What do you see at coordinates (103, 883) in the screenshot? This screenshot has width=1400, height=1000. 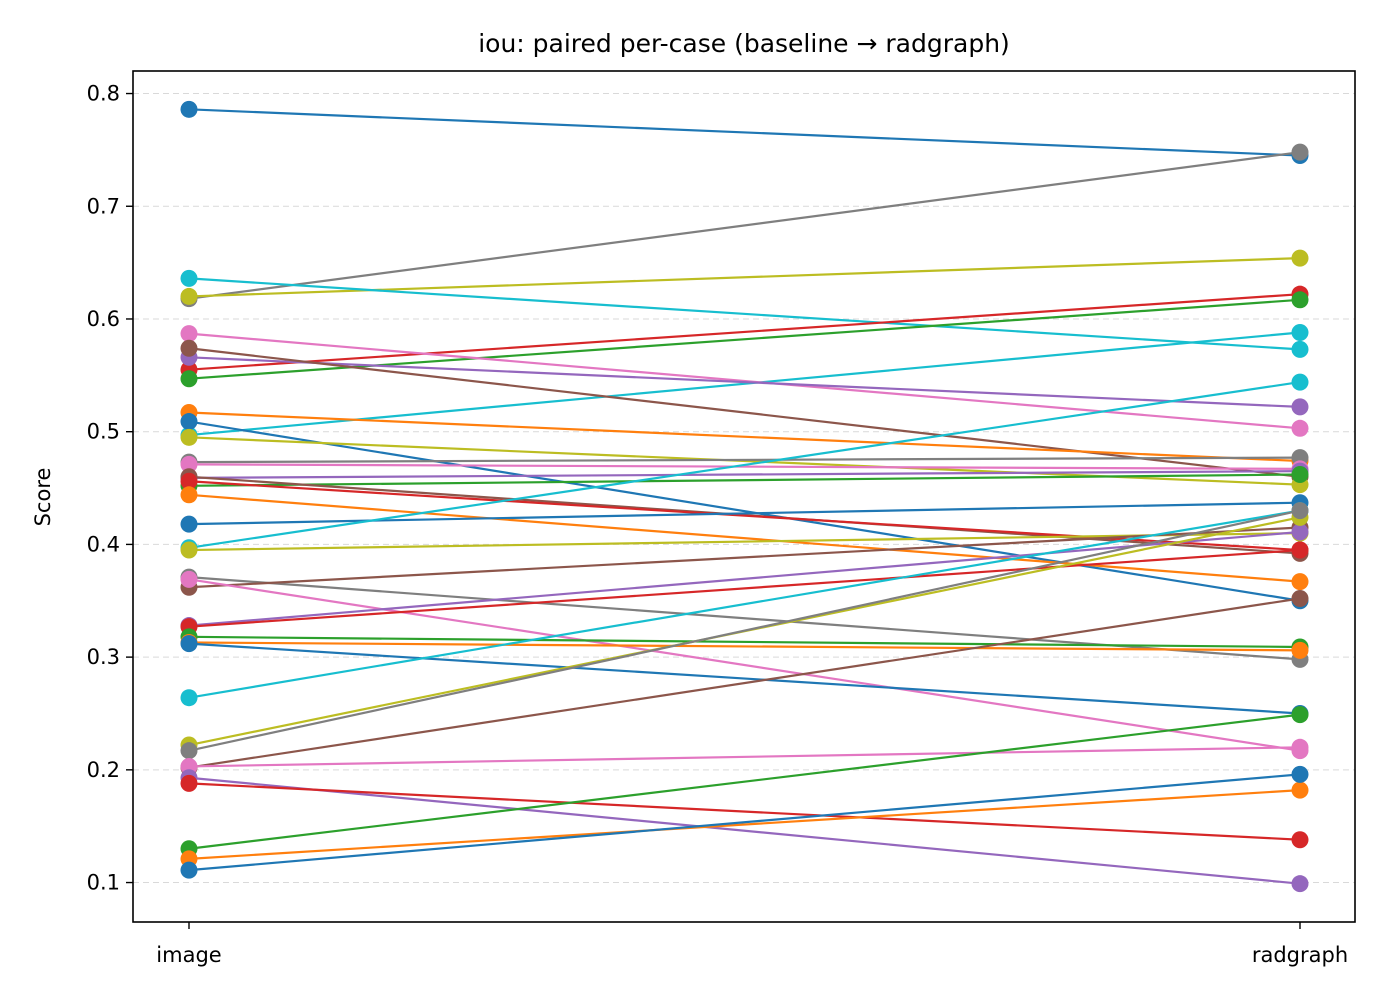 I see `y-tick-label: 0.1` at bounding box center [103, 883].